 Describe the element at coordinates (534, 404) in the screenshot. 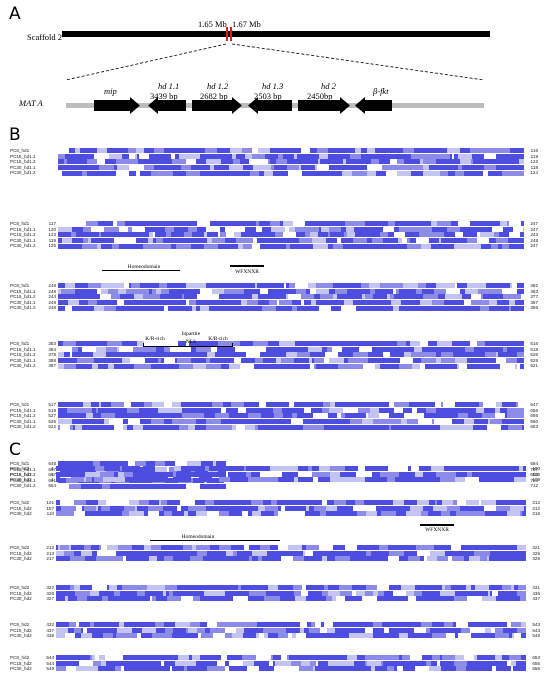

I see `end-position: 647` at that location.